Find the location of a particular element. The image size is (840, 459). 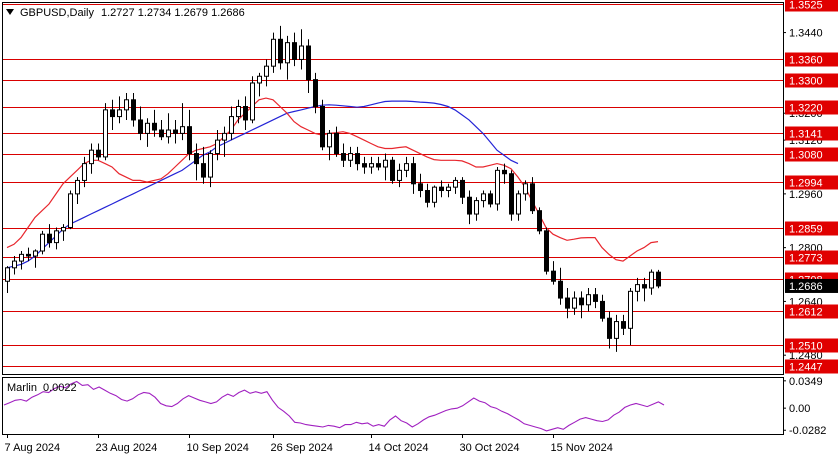

indicator-axis: 0.0349 0.00 -0.0282 is located at coordinates (804, 406).